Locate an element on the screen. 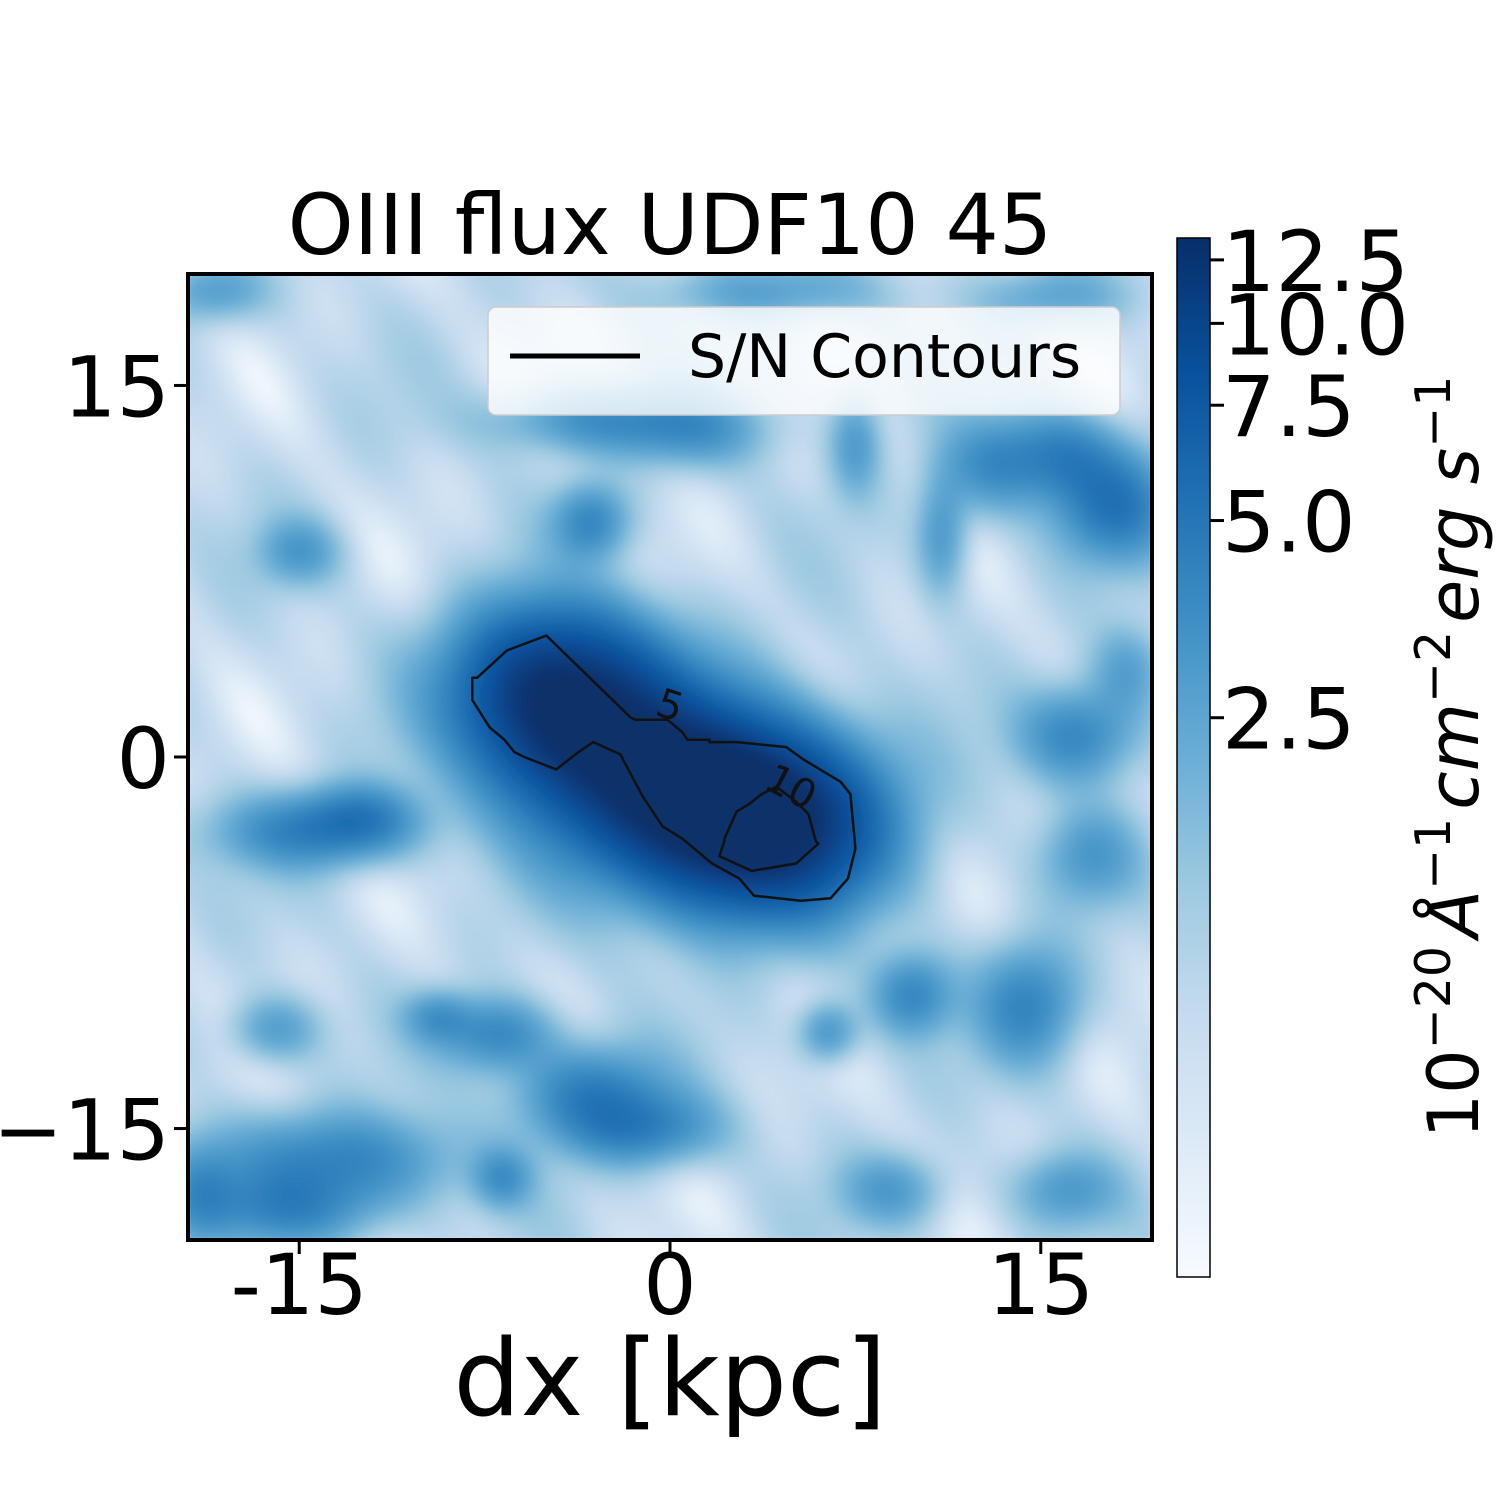  colorbar-gradient is located at coordinates (1193, 757).